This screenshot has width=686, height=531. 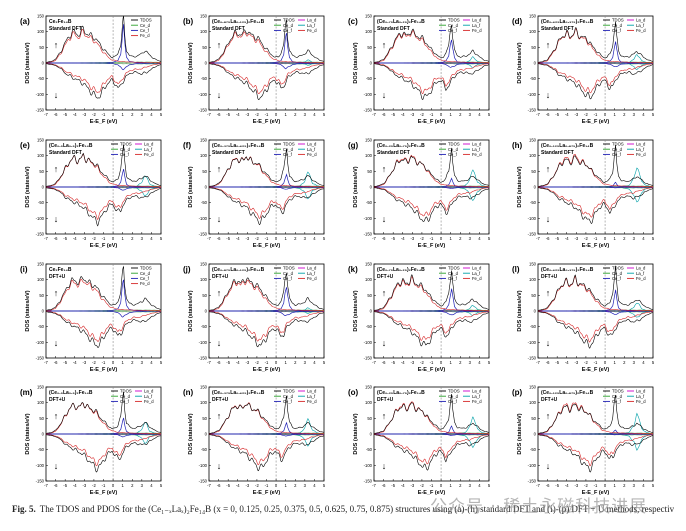 I want to click on y-tick-label: 50, so click(x=204, y=171).